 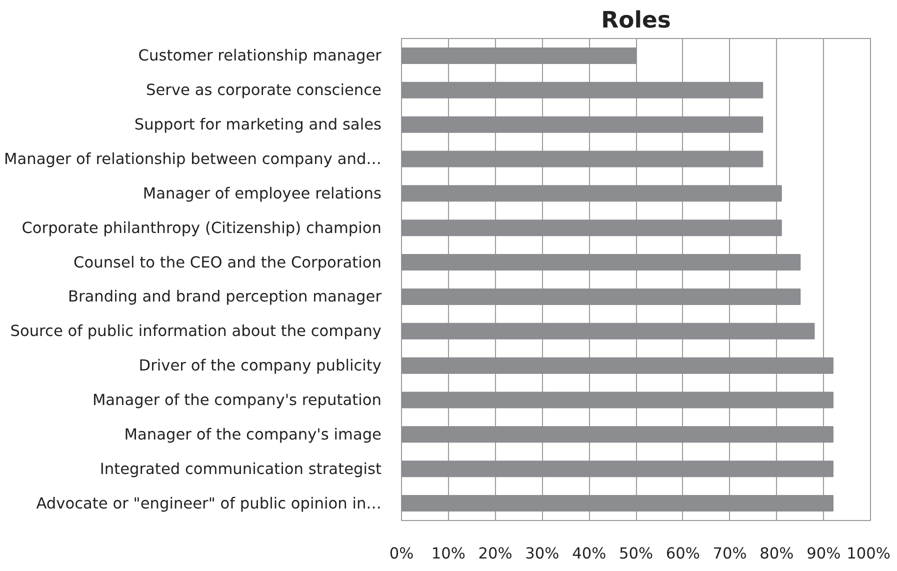 I want to click on y-tick-label: Support for marketing and sales, so click(x=258, y=125).